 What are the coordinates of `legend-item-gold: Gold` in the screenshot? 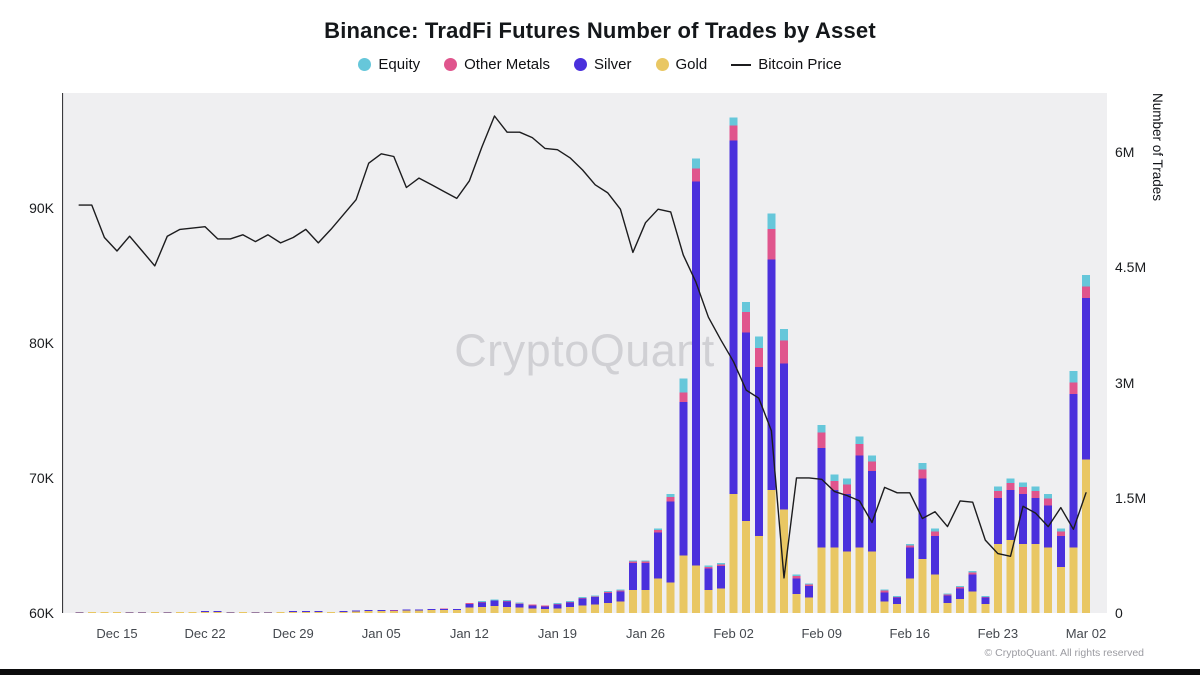 It's located at (681, 64).